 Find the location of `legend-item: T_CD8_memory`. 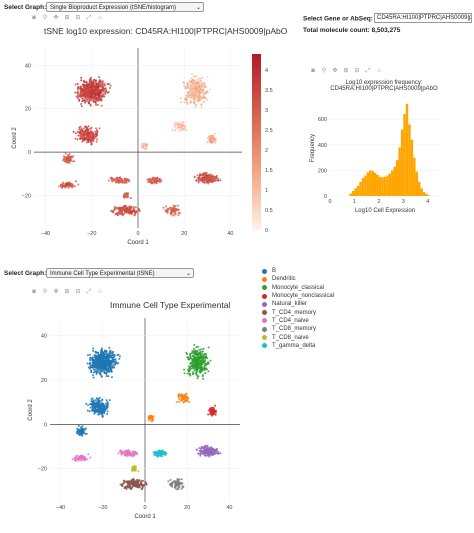

legend-item: T_CD8_memory is located at coordinates (298, 329).